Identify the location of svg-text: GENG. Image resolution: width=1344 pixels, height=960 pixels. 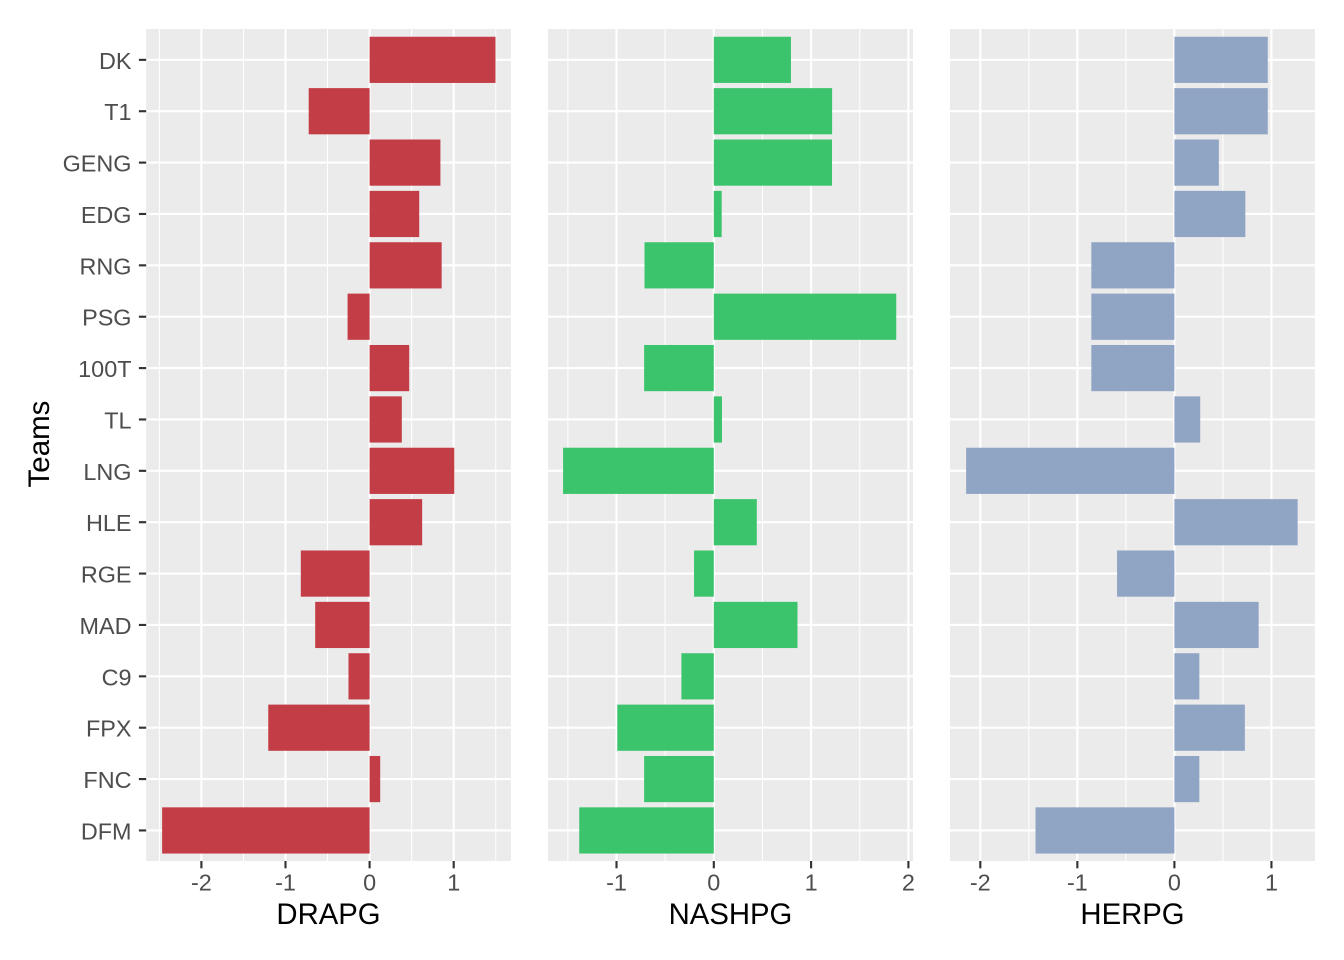
(97, 164).